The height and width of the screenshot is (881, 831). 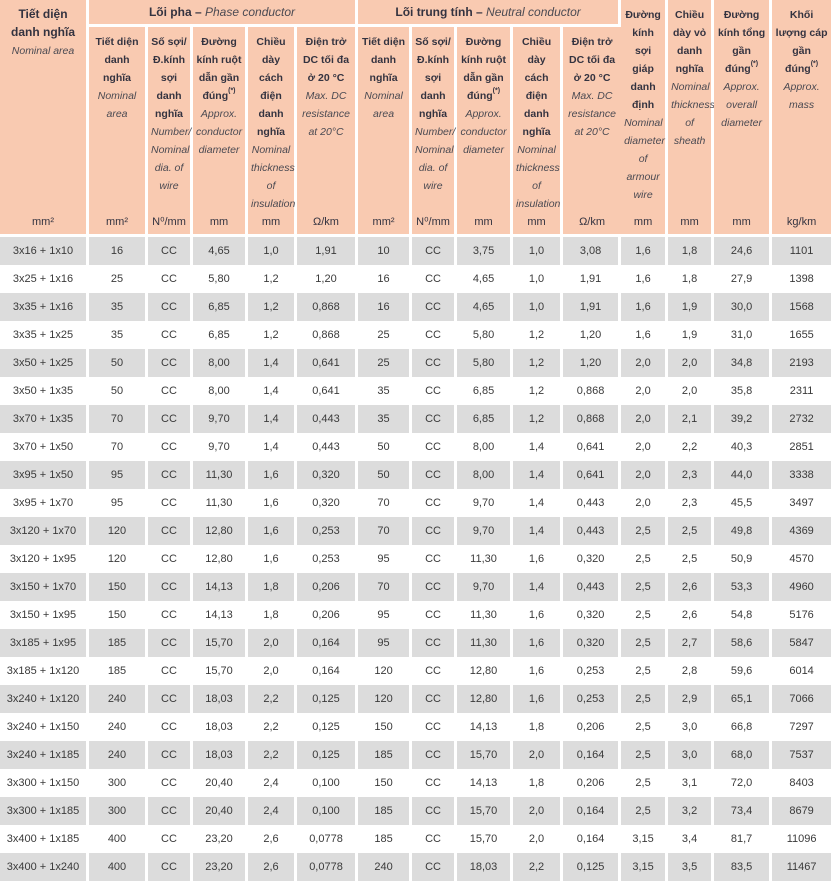 What do you see at coordinates (743, 587) in the screenshot?
I see `value-cell: 53,3` at bounding box center [743, 587].